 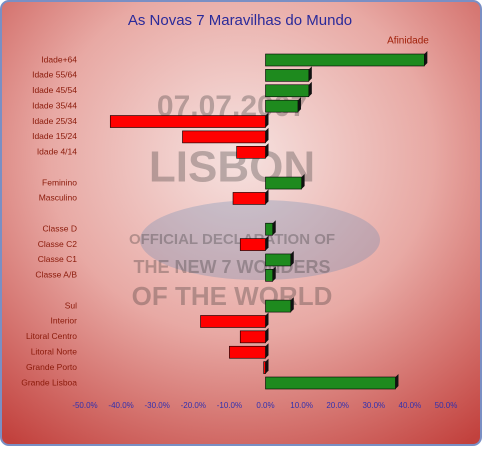 I want to click on watermark-line: OFFICIAL DECLARATION OF, so click(x=232, y=239).